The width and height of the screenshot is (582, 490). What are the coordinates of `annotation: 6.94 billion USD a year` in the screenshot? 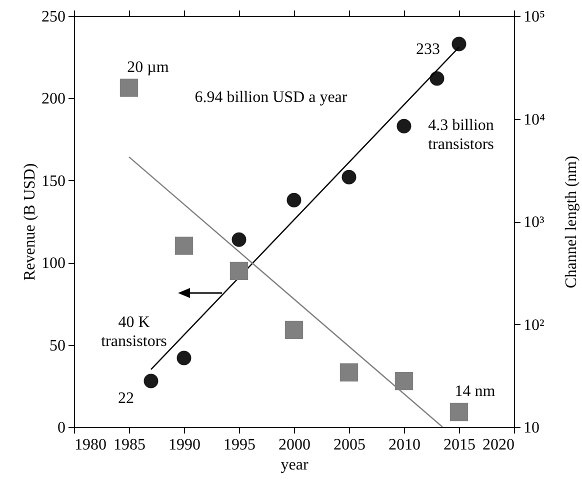 It's located at (271, 97).